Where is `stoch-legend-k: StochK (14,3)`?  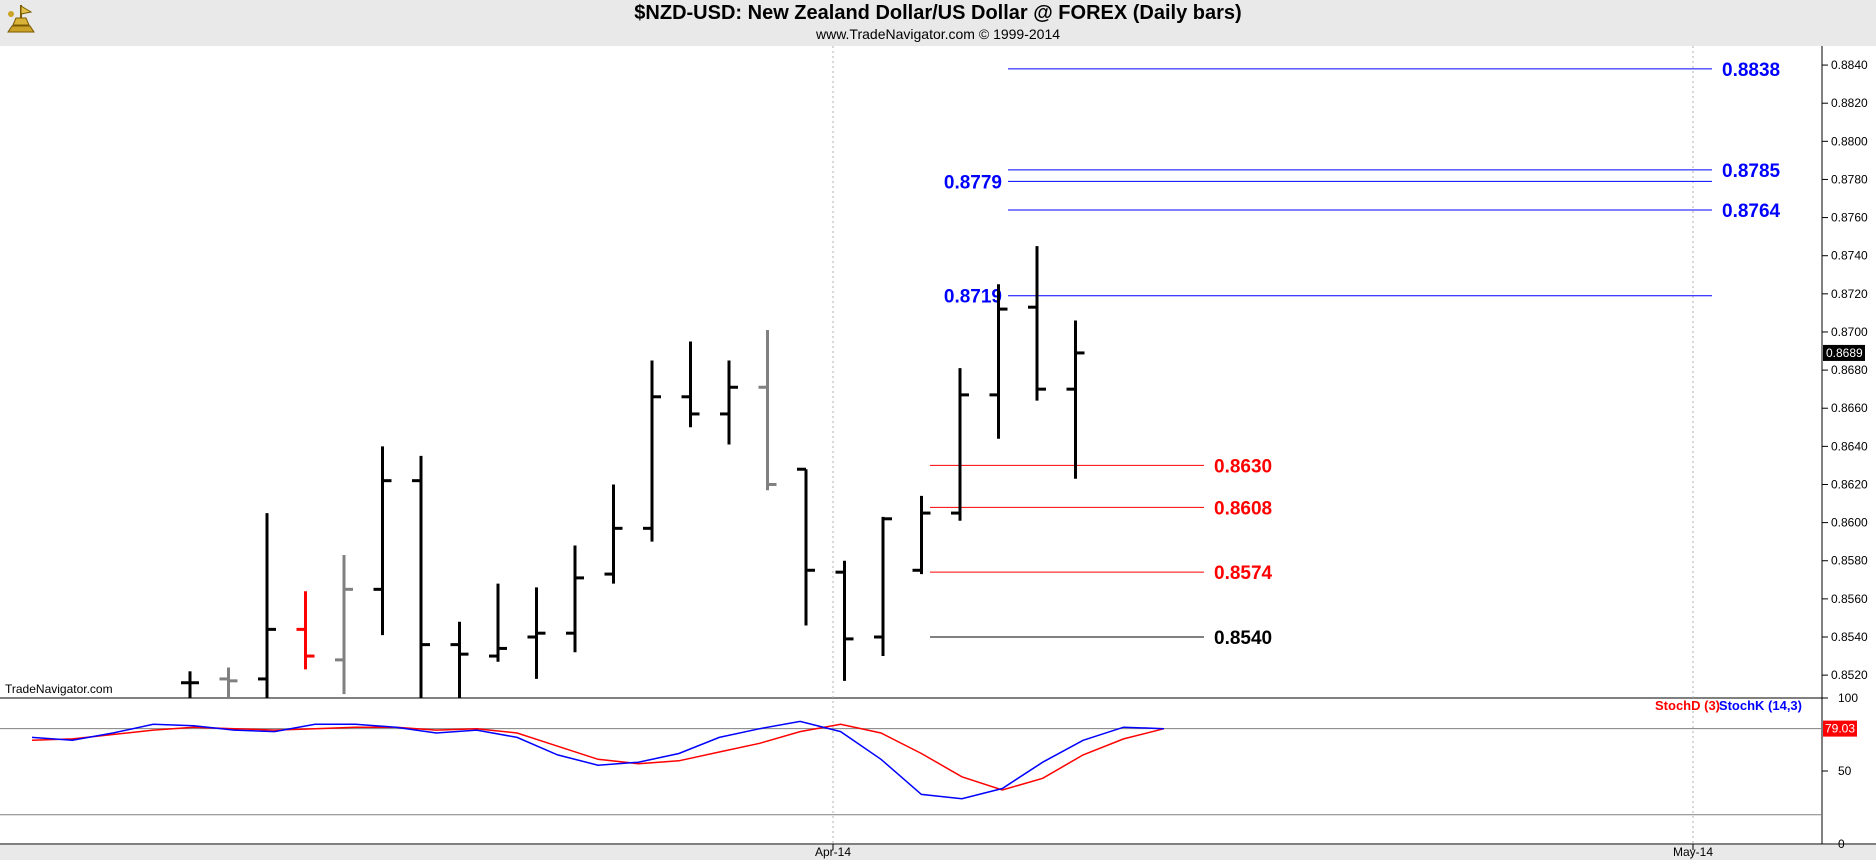 stoch-legend-k: StochK (14,3) is located at coordinates (1760, 705).